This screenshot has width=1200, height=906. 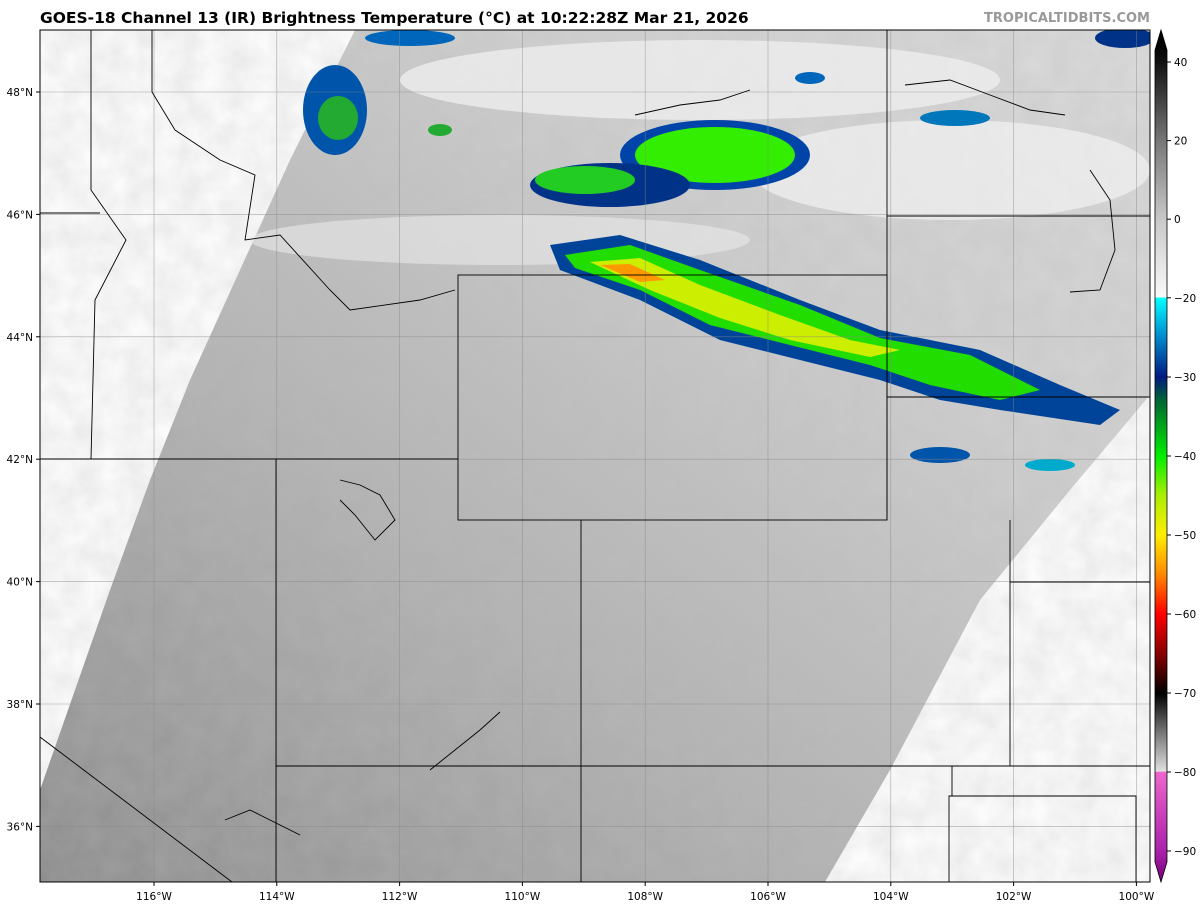 I want to click on lat-label: 38°N, so click(x=20, y=705).